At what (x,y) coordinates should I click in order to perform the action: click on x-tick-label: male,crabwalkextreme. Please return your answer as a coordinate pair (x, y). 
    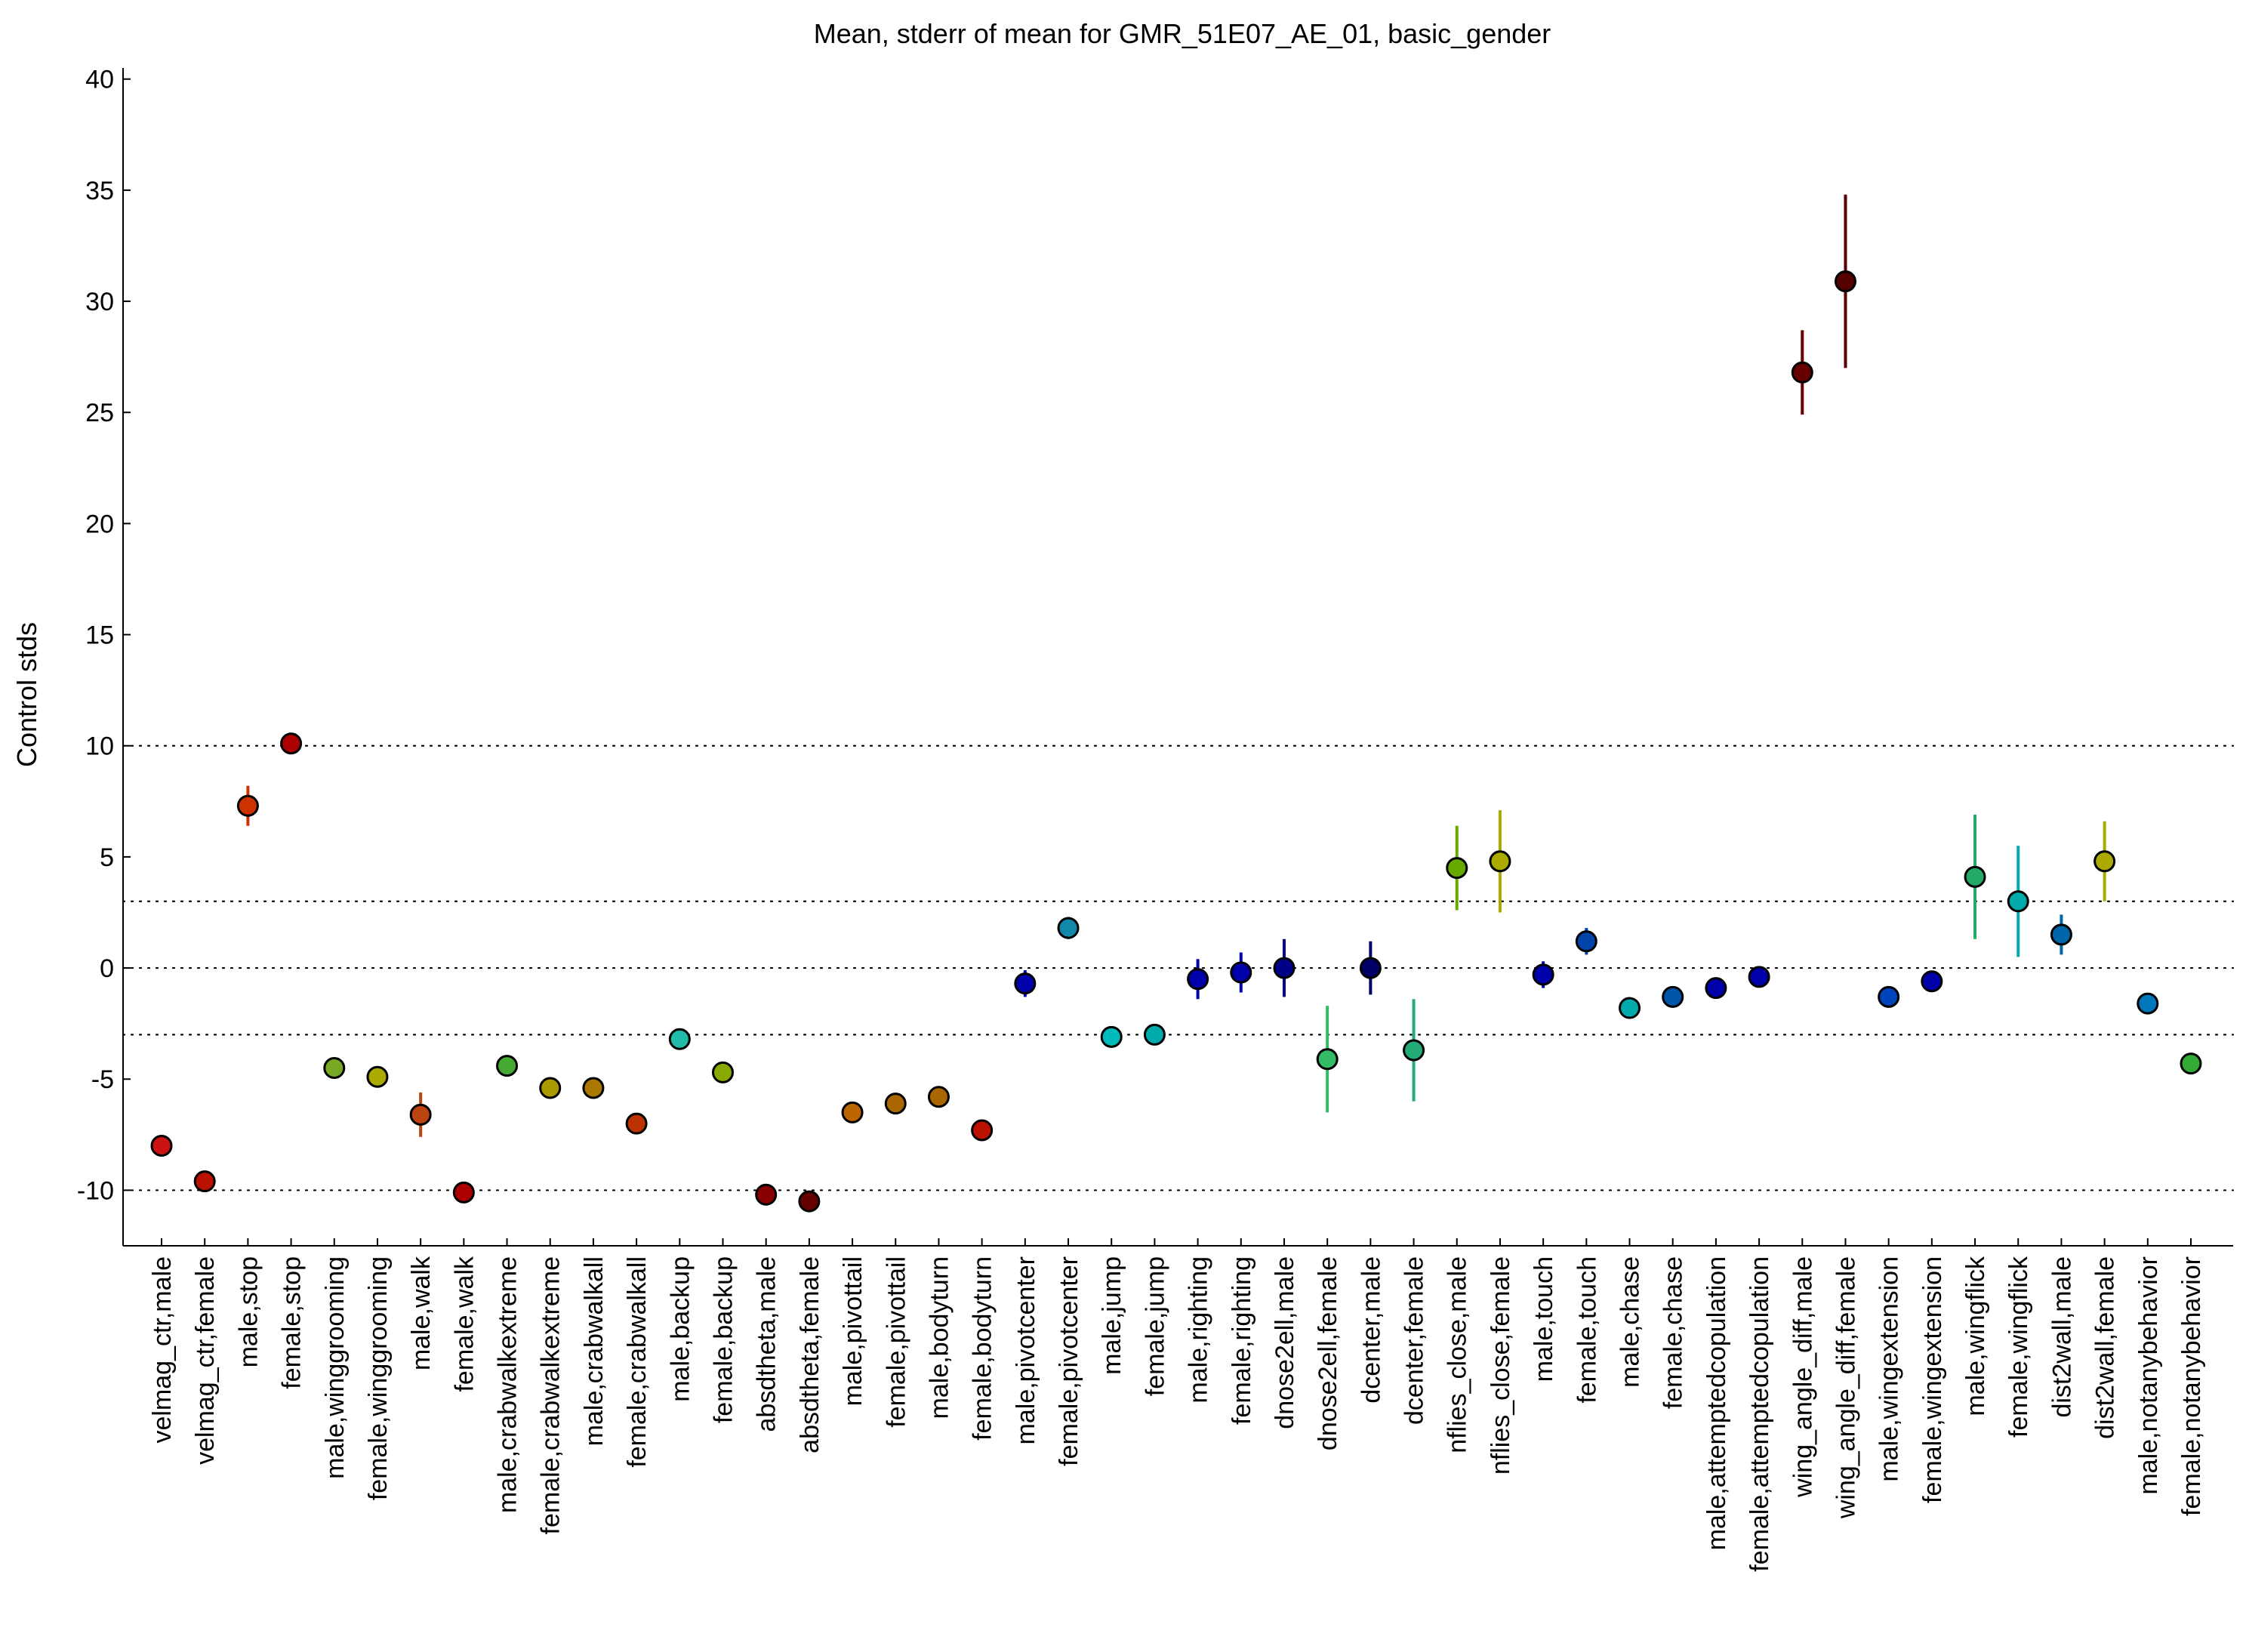
    Looking at the image, I should click on (508, 1385).